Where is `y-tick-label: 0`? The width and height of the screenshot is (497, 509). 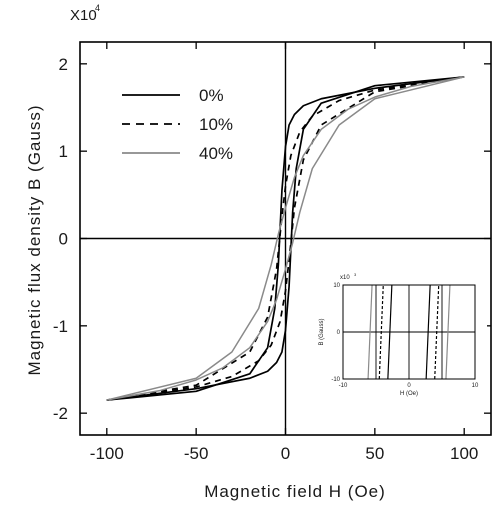
y-tick-label: 0 is located at coordinates (63, 239).